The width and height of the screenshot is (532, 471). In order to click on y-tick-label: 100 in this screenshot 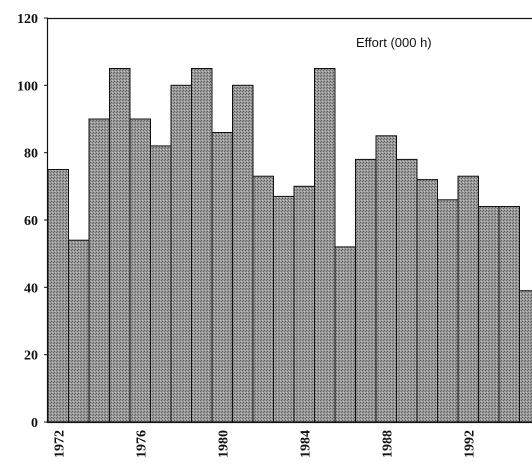, I will do `click(27, 86)`.